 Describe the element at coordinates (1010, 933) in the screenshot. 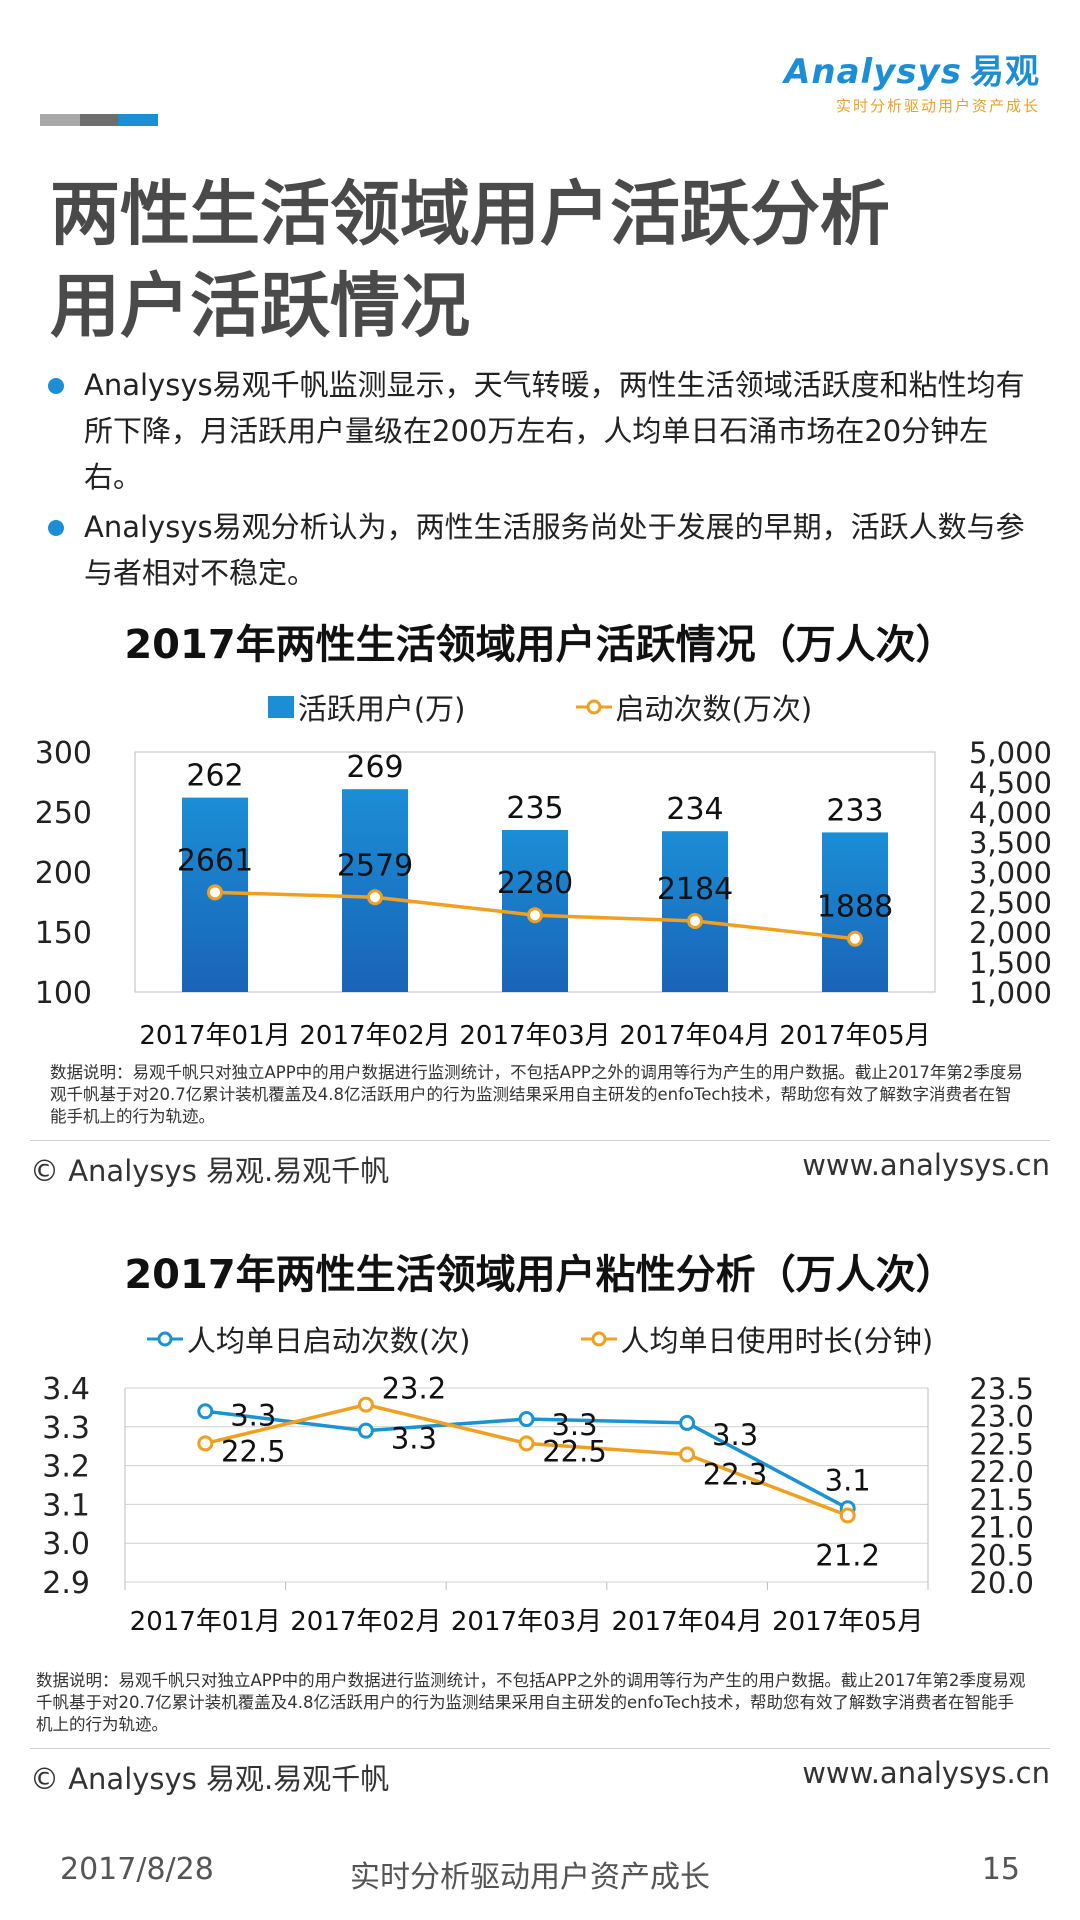

I see `y-right-tick-label: 2,000` at that location.